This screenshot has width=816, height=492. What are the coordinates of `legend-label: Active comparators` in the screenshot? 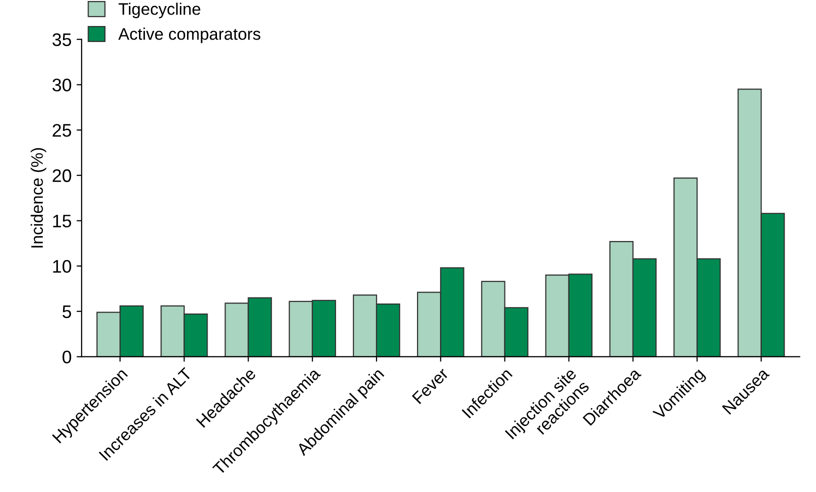 It's located at (189, 36).